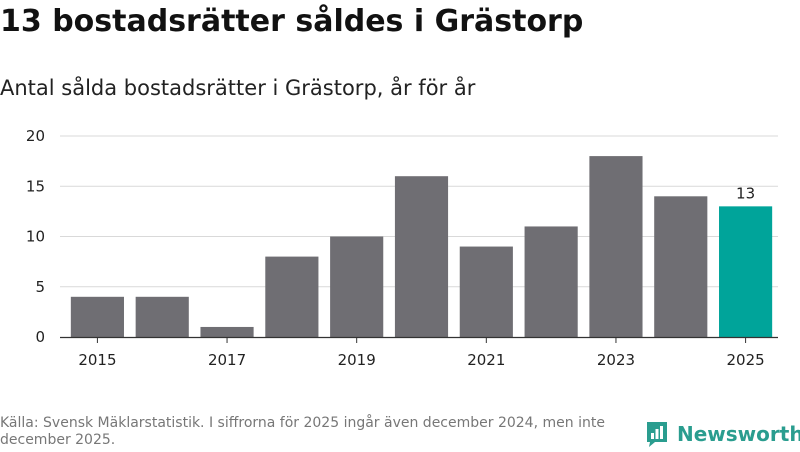 This screenshot has width=800, height=452. I want to click on newsworthy-logo-text: Newsworthy, so click(738, 434).